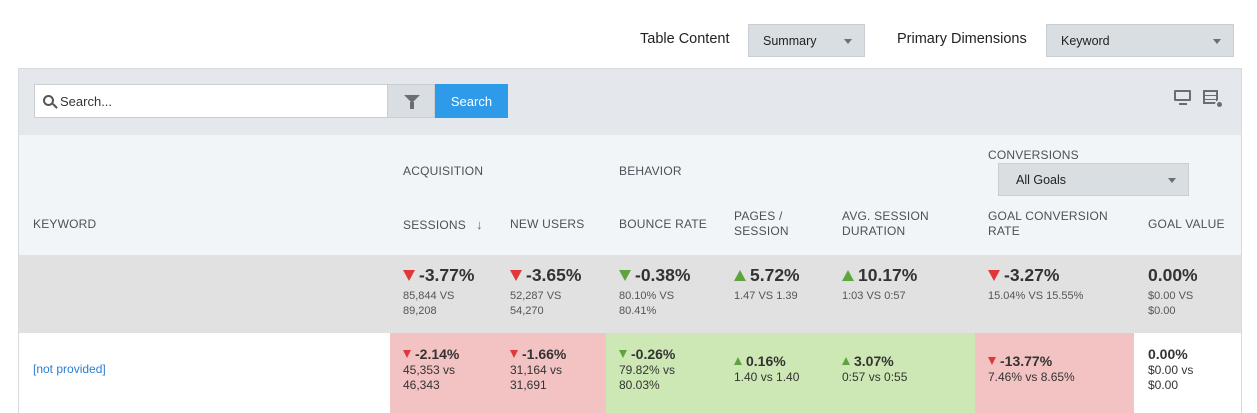 Image resolution: width=1257 pixels, height=413 pixels. Describe the element at coordinates (443, 224) in the screenshot. I see `col-sessions: SESSIONS ↓` at that location.